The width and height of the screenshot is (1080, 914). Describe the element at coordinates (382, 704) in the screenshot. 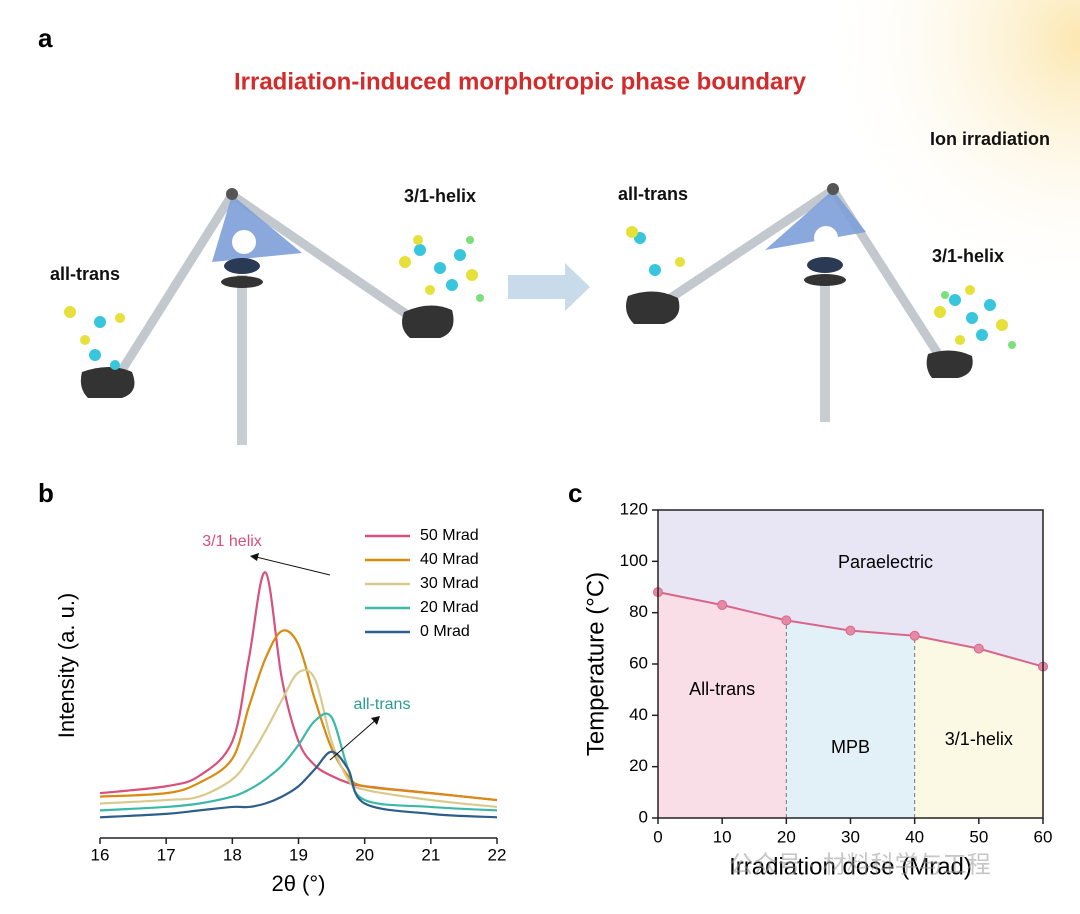

I see `annotation: all-trans` at that location.